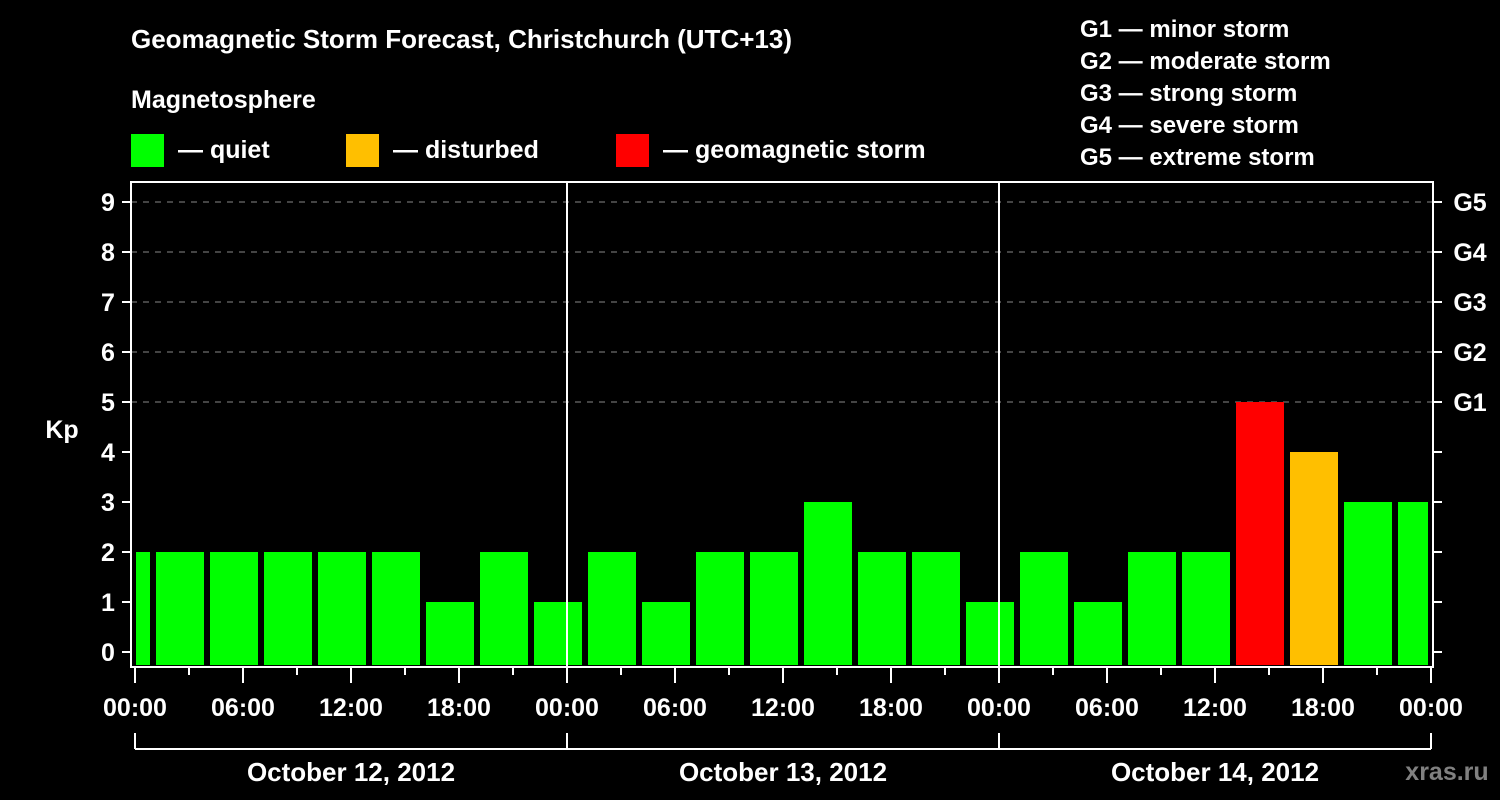 Image resolution: width=1500 pixels, height=800 pixels. What do you see at coordinates (108, 203) in the screenshot?
I see `y-tick-label: 9` at bounding box center [108, 203].